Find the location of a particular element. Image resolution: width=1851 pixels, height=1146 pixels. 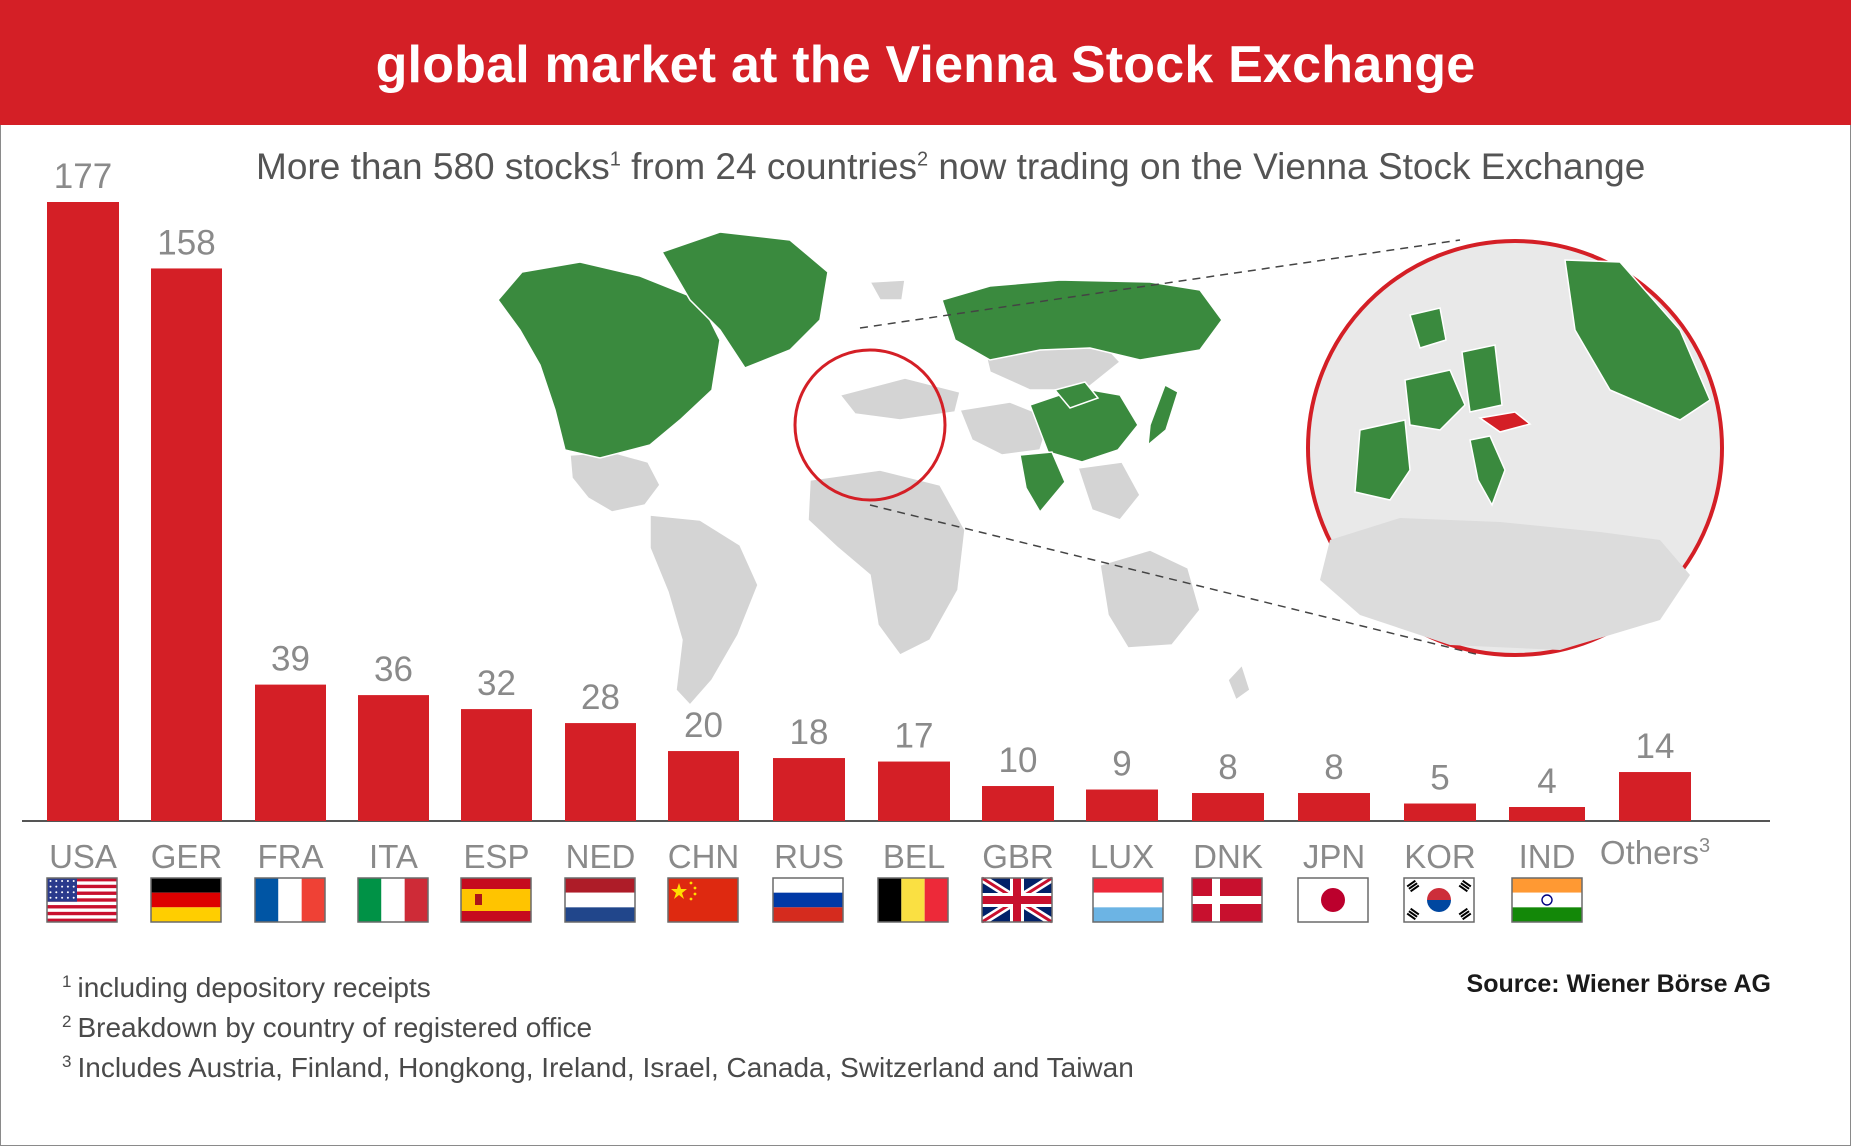

subtitle-sup-1: 1 is located at coordinates (615, 159).